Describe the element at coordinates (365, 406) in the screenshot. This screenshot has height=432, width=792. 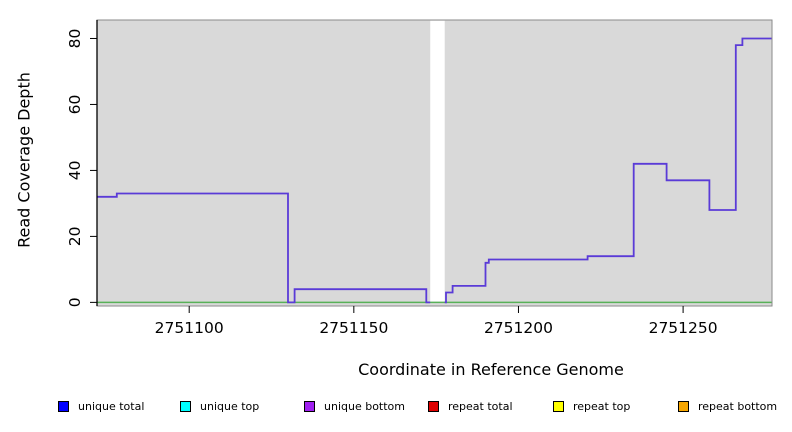
I see `legend-label: unique bottom` at that location.